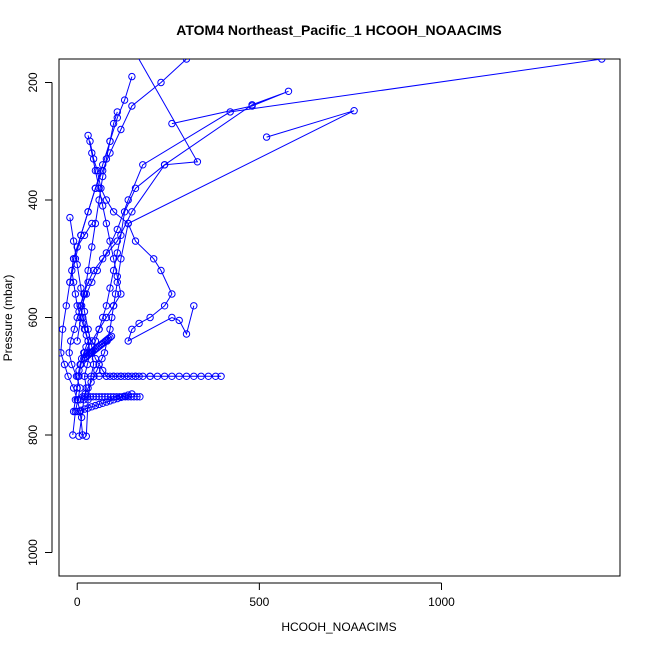 The width and height of the screenshot is (650, 655). I want to click on x-tick-label: 0, so click(77, 602).